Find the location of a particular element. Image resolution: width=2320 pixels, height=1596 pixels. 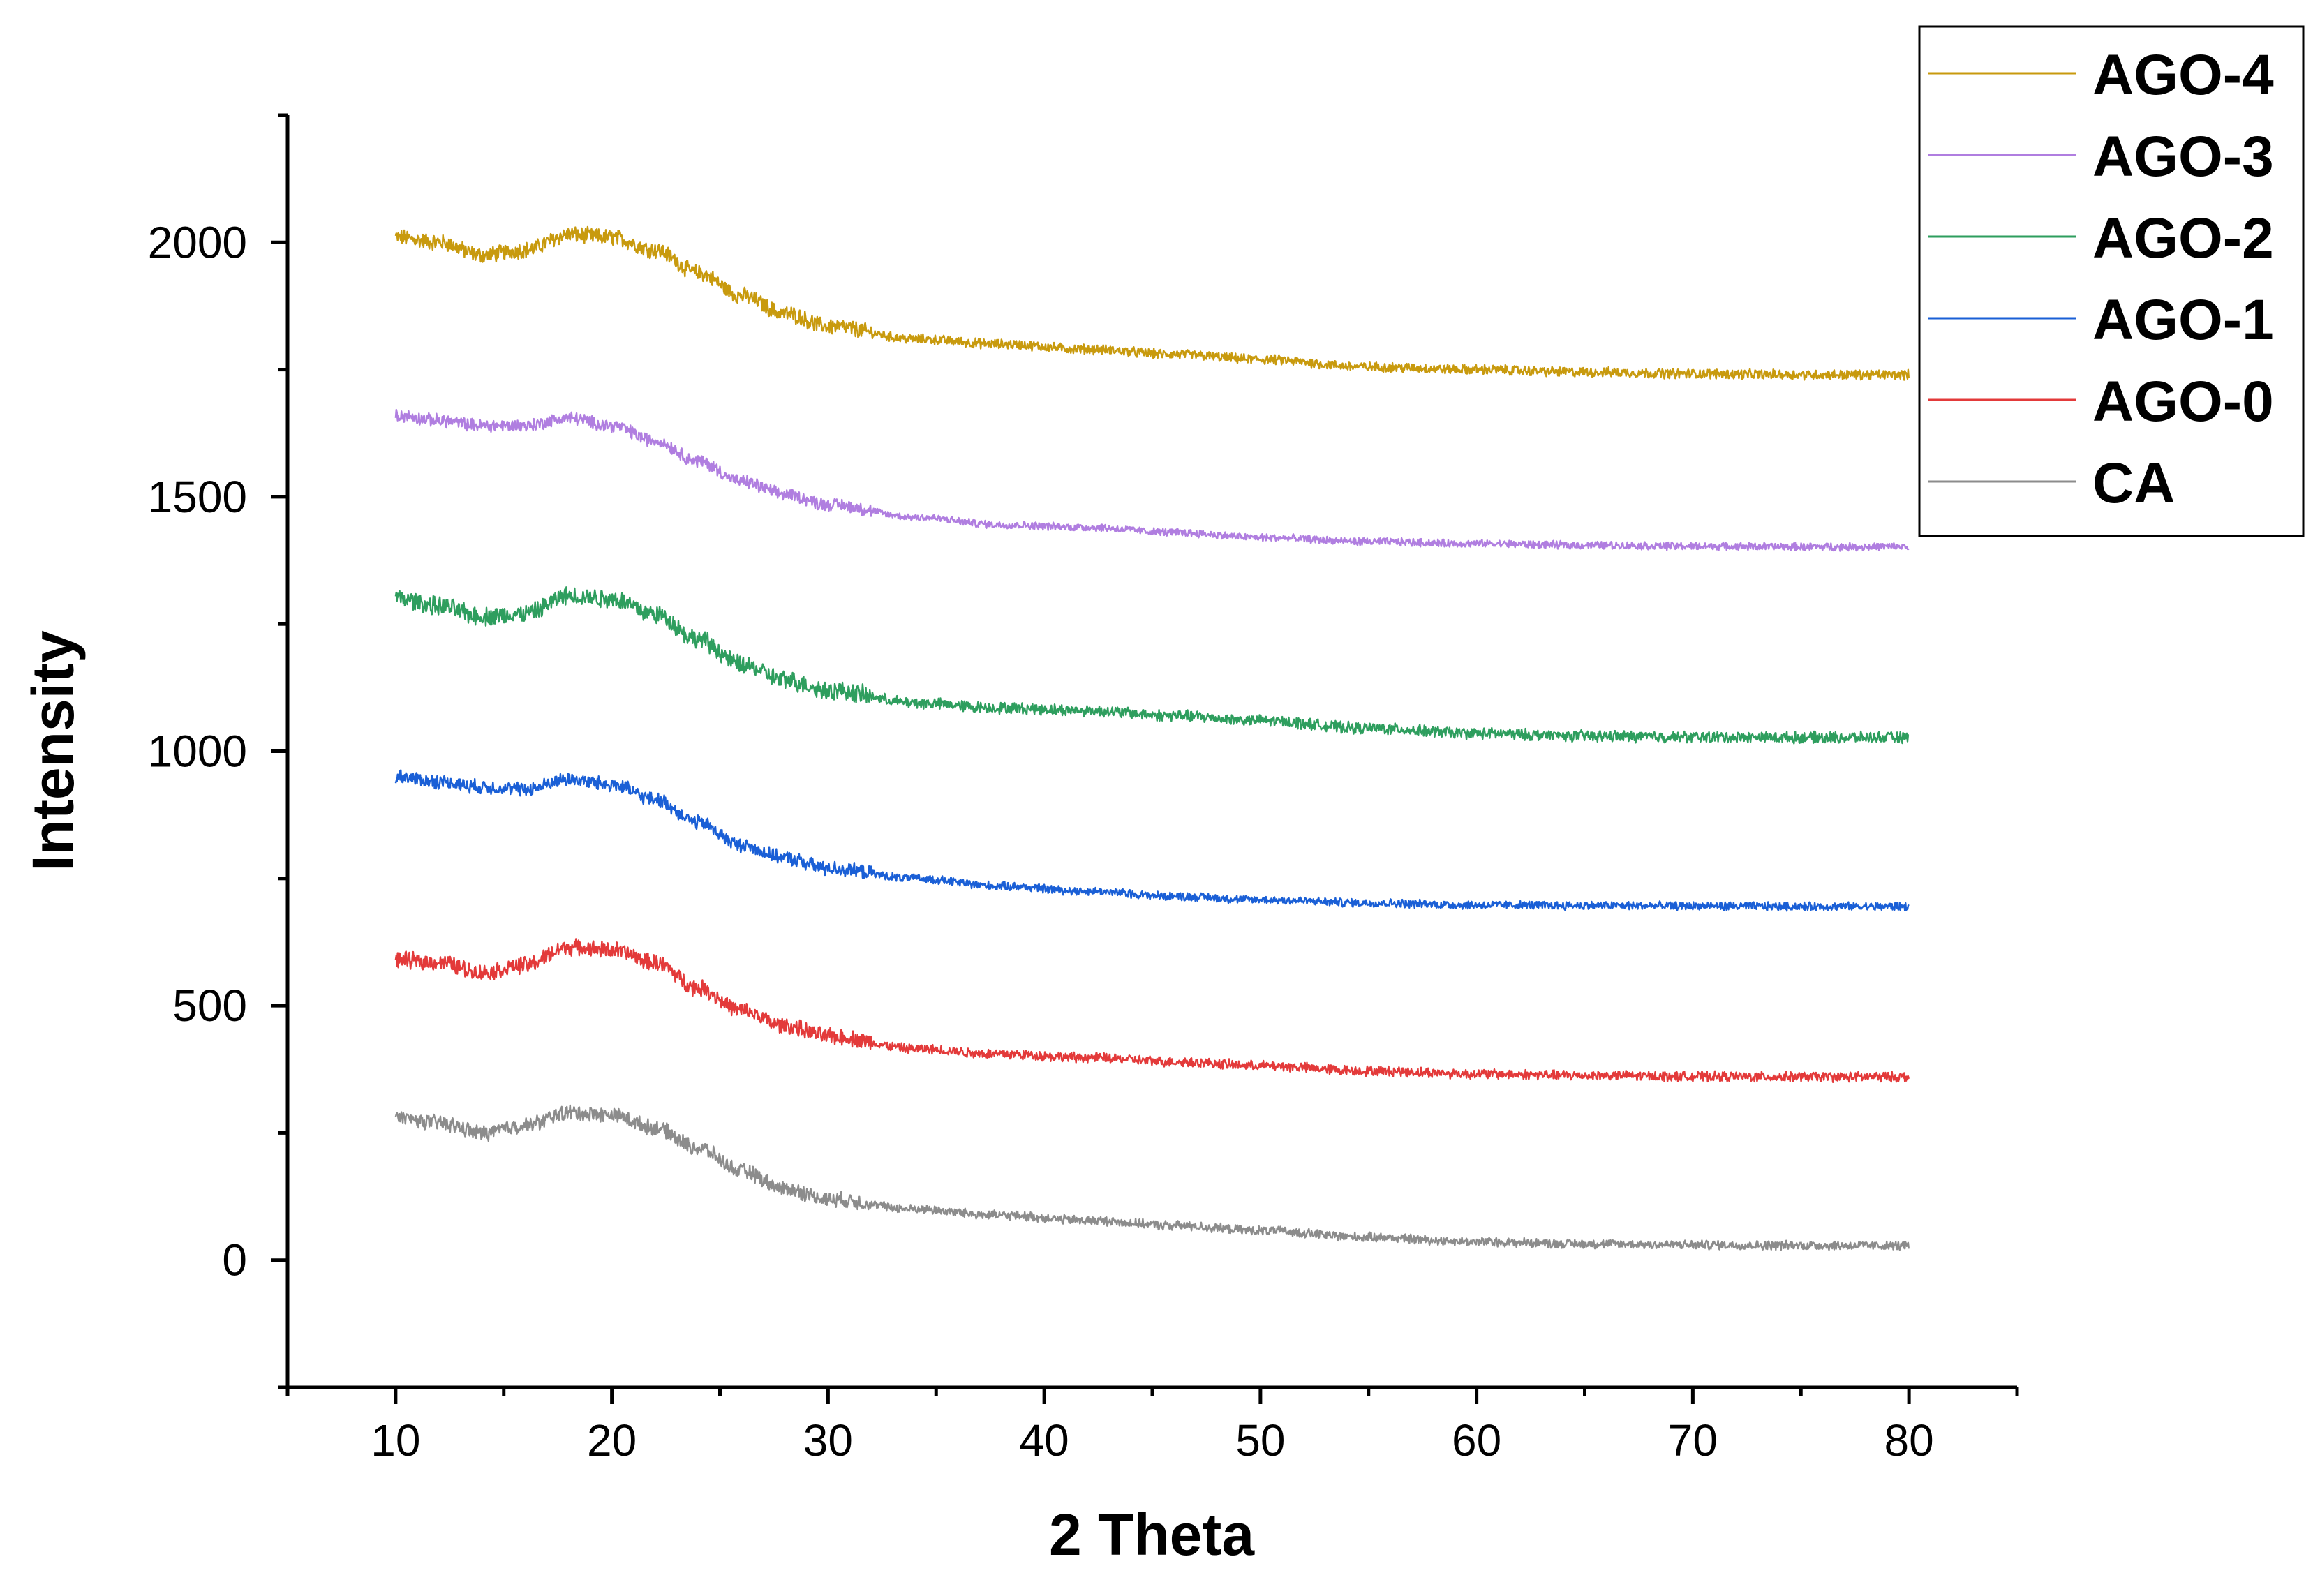

legend-label-ago-1: AGO-1 is located at coordinates (2183, 320).